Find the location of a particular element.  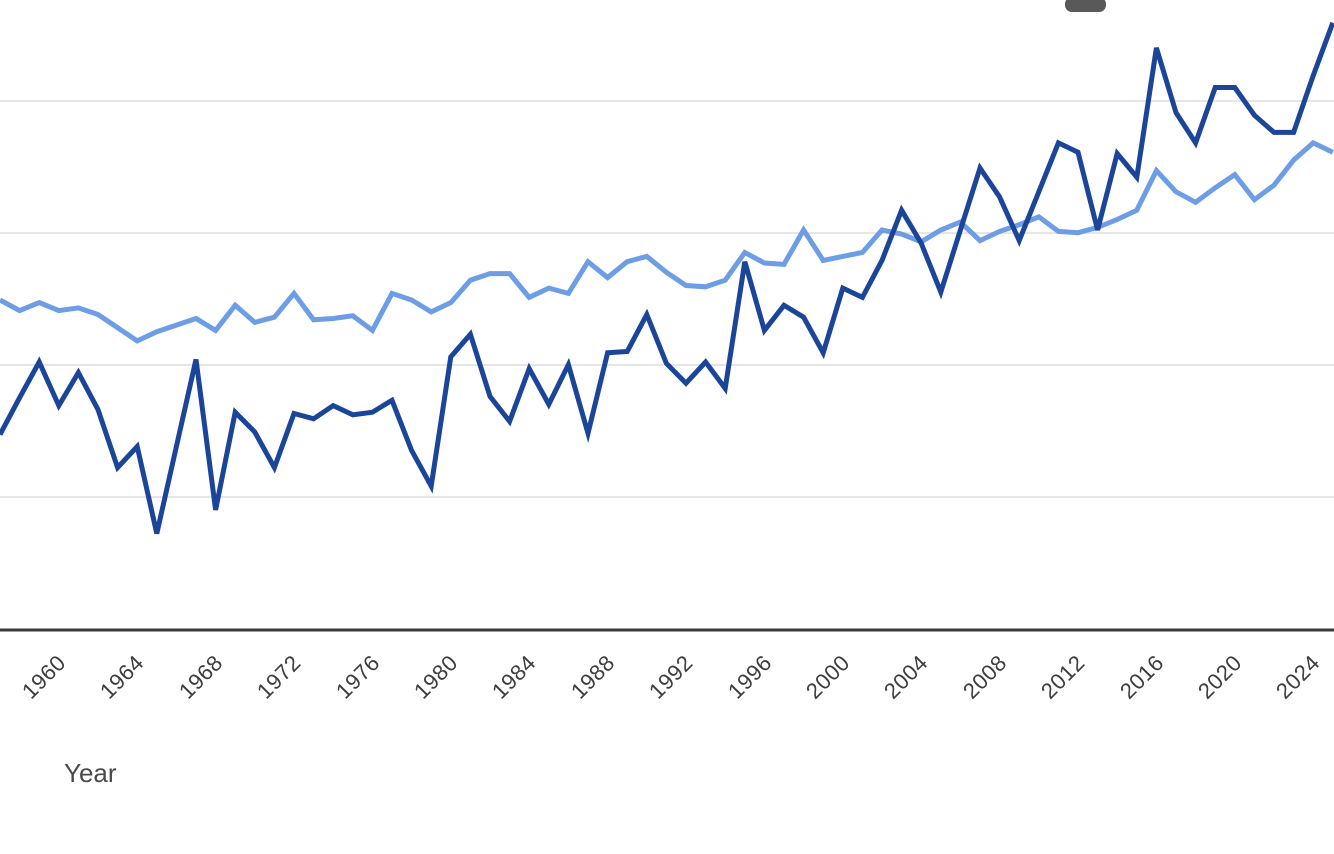

legend-swatch is located at coordinates (1085, 6).